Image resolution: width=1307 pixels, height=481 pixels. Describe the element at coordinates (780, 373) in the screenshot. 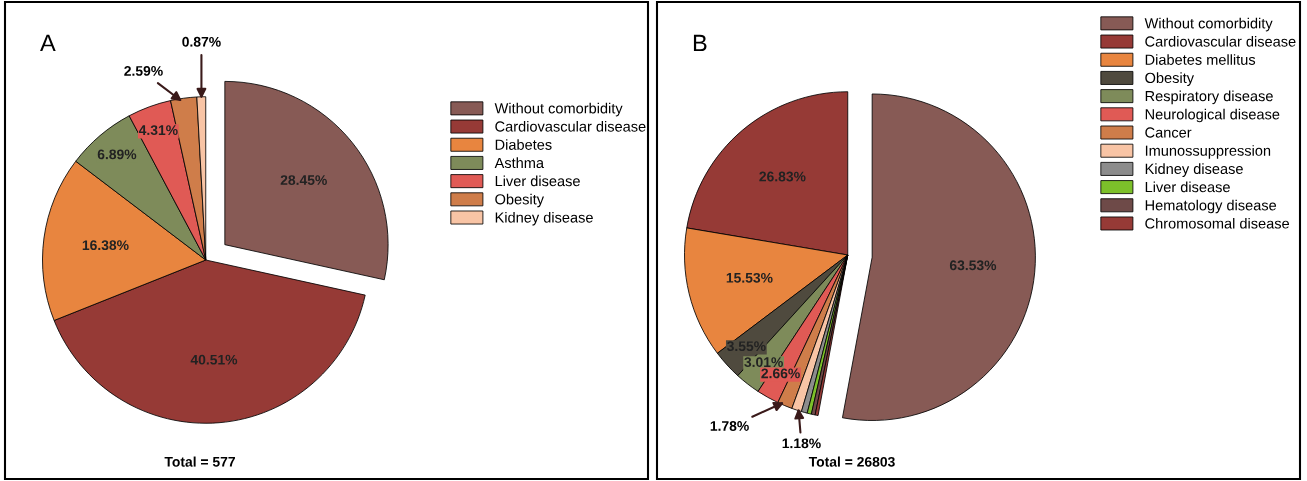

I see `data-label: 2.66%` at that location.